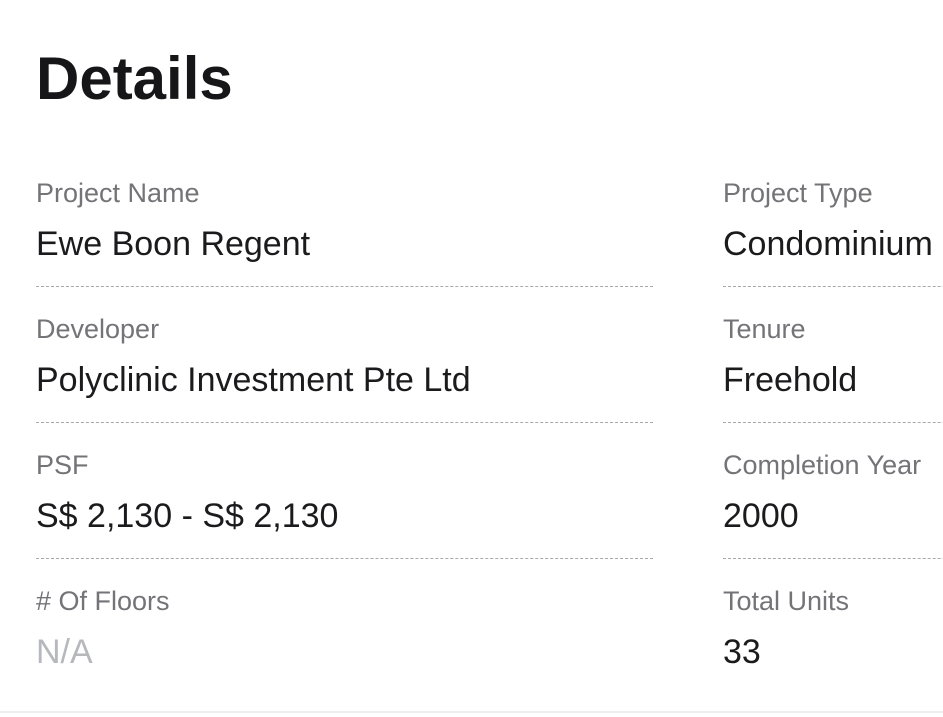 Image resolution: width=943 pixels, height=717 pixels. I want to click on field-label: Total Units, so click(786, 601).